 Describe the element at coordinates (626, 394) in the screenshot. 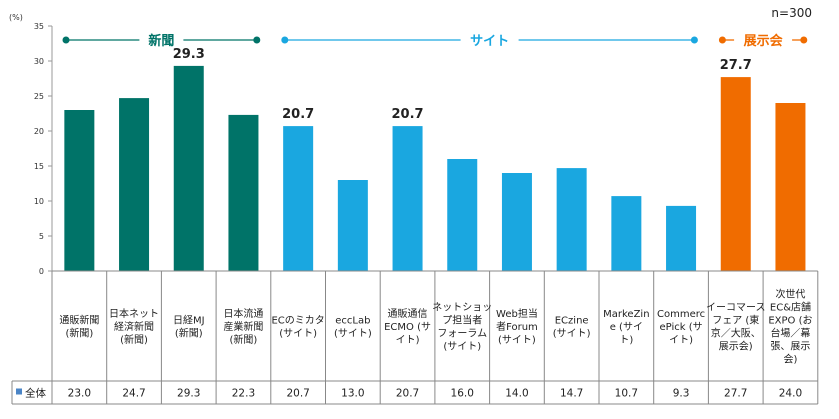

I see `table-value: 10.7` at that location.